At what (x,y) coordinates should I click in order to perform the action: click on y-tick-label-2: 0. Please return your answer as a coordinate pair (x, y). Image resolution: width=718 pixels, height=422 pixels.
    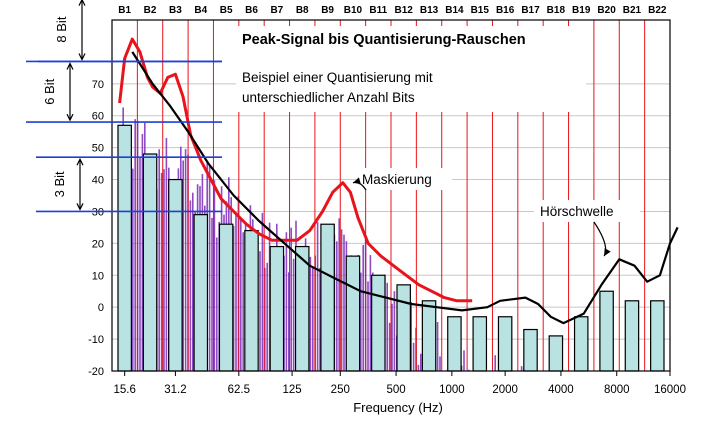
    Looking at the image, I should click on (101, 308).